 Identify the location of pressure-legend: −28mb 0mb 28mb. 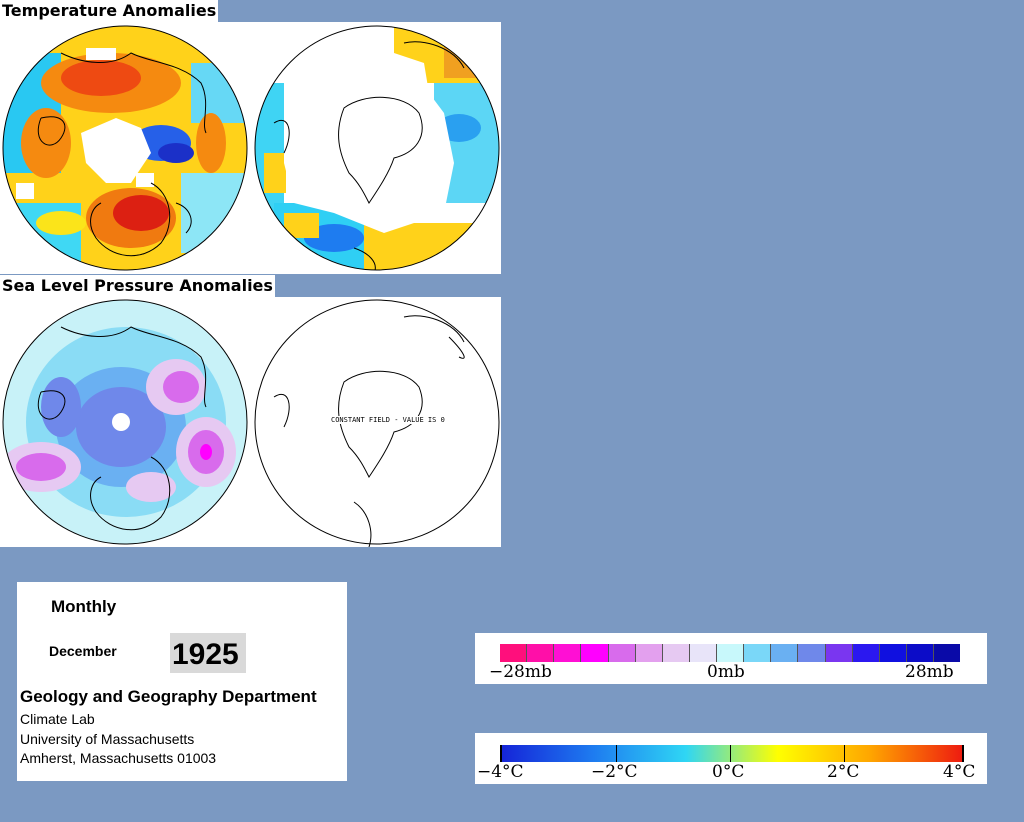
(731, 658).